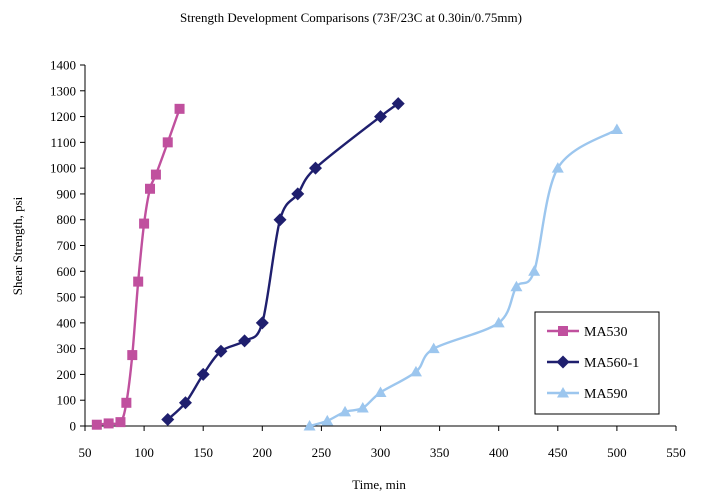 This screenshot has width=703, height=498. Describe the element at coordinates (67, 348) in the screenshot. I see `y-tick-label: 300` at that location.